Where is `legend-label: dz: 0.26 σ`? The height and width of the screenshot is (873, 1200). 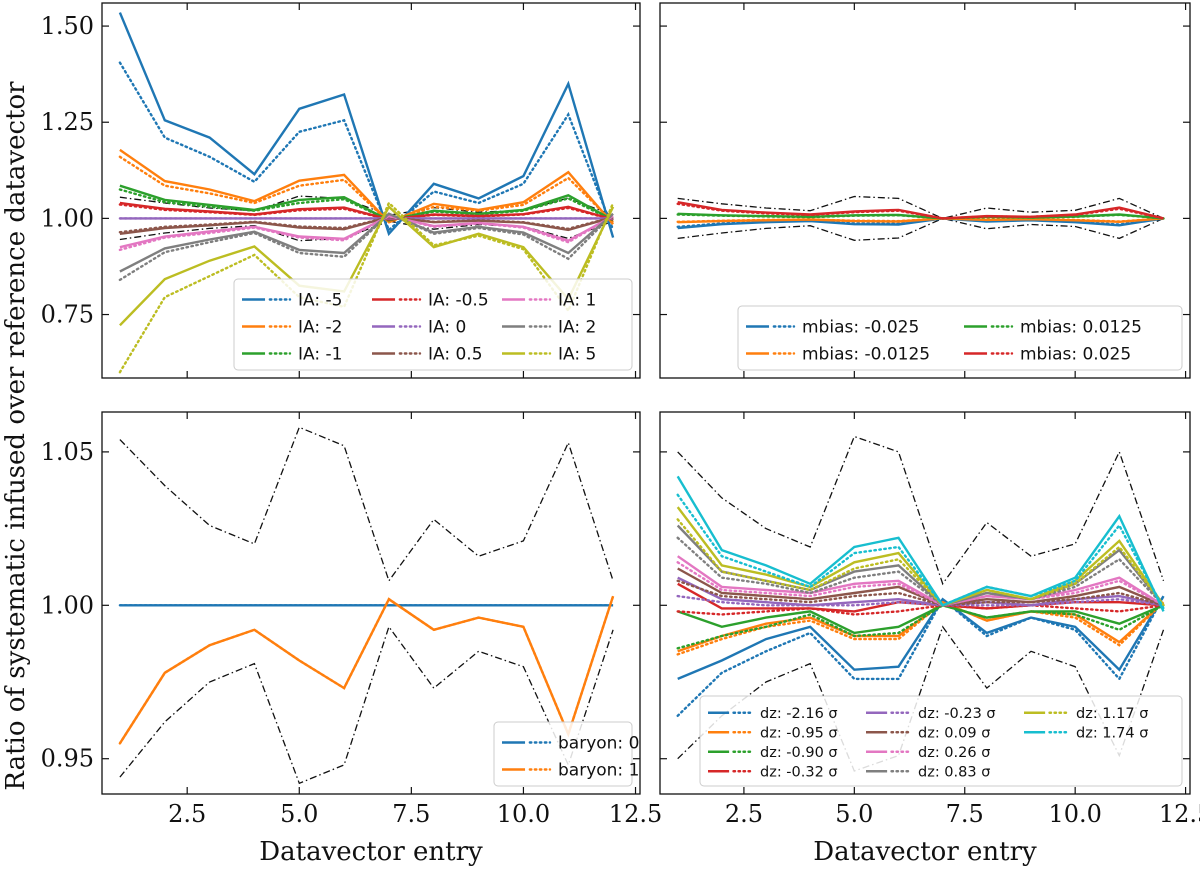 legend-label: dz: 0.26 σ is located at coordinates (954, 753).